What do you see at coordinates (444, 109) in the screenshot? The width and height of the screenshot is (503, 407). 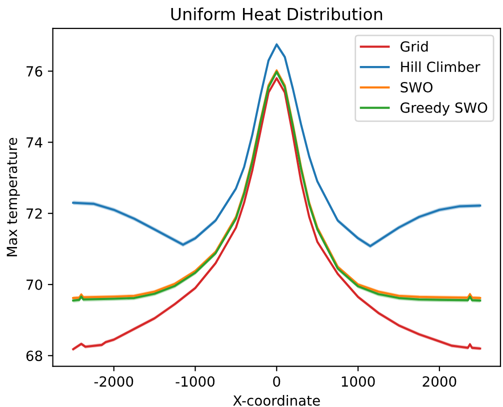 I see `legend-label: Greedy SWO` at bounding box center [444, 109].